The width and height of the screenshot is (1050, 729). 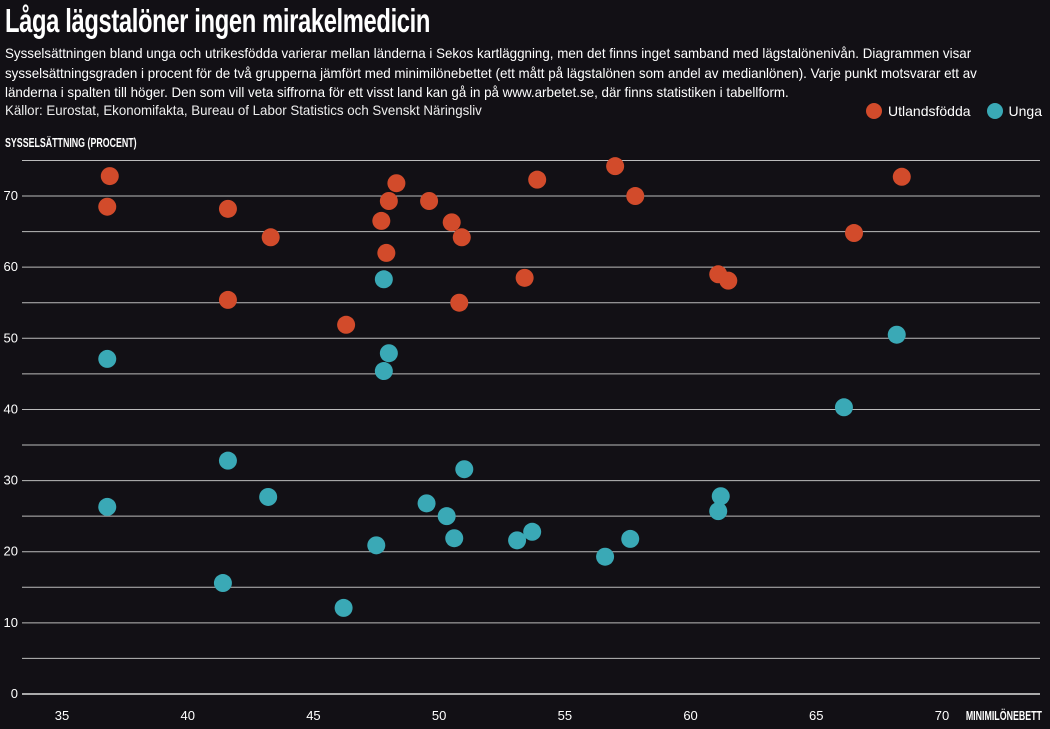 I want to click on x-axis-label: MINIMILÖNEBETT, so click(x=1003, y=715).